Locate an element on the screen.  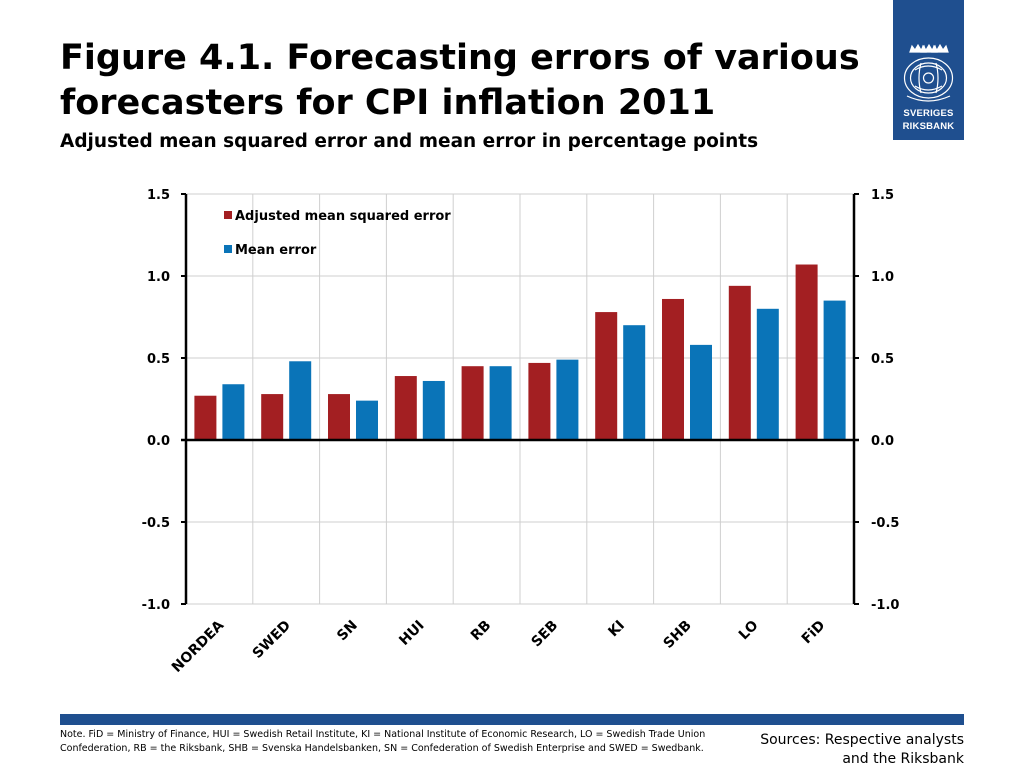
sources-line-2: and the Riksbank is located at coordinates (903, 759).